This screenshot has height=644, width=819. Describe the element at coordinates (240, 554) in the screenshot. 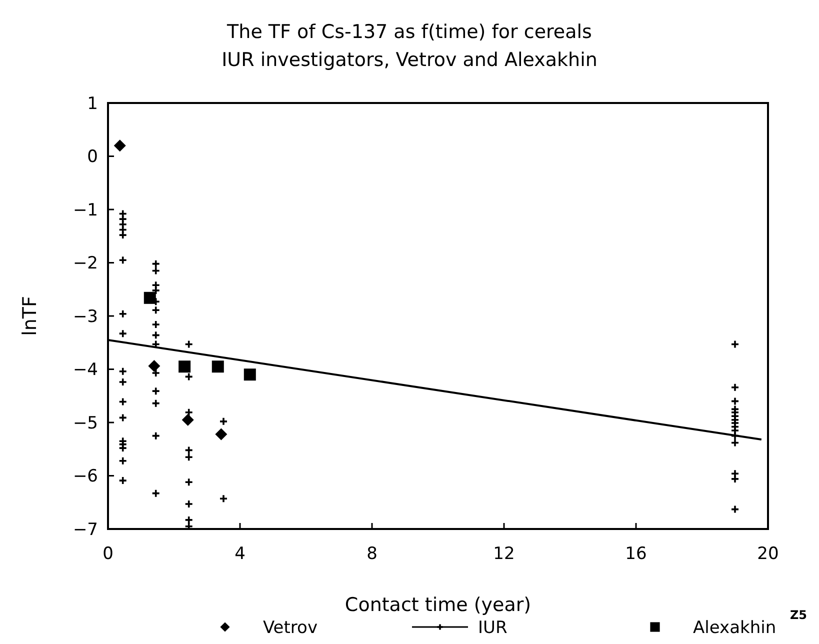

I see `x-tick-label: 4` at that location.